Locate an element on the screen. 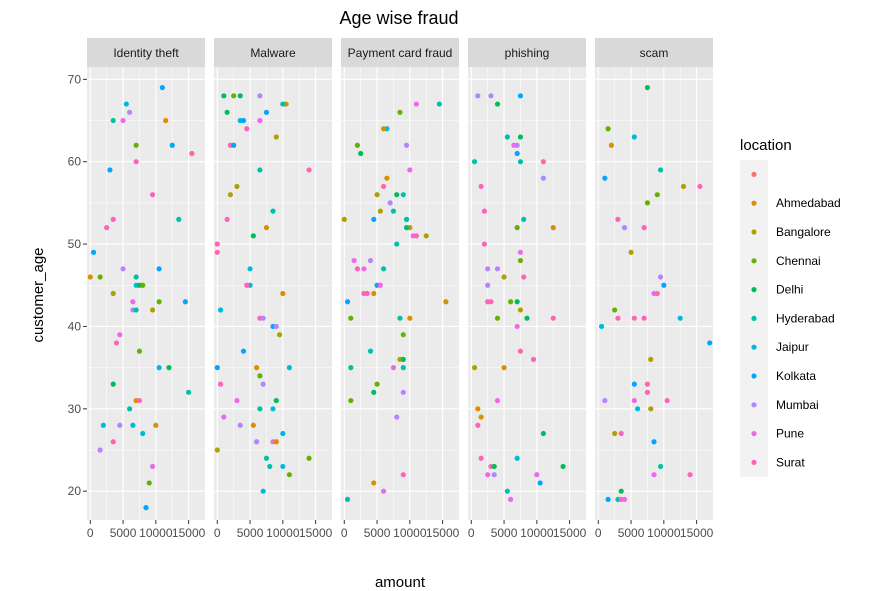  x-tick-label: 5000 is located at coordinates (250, 533).